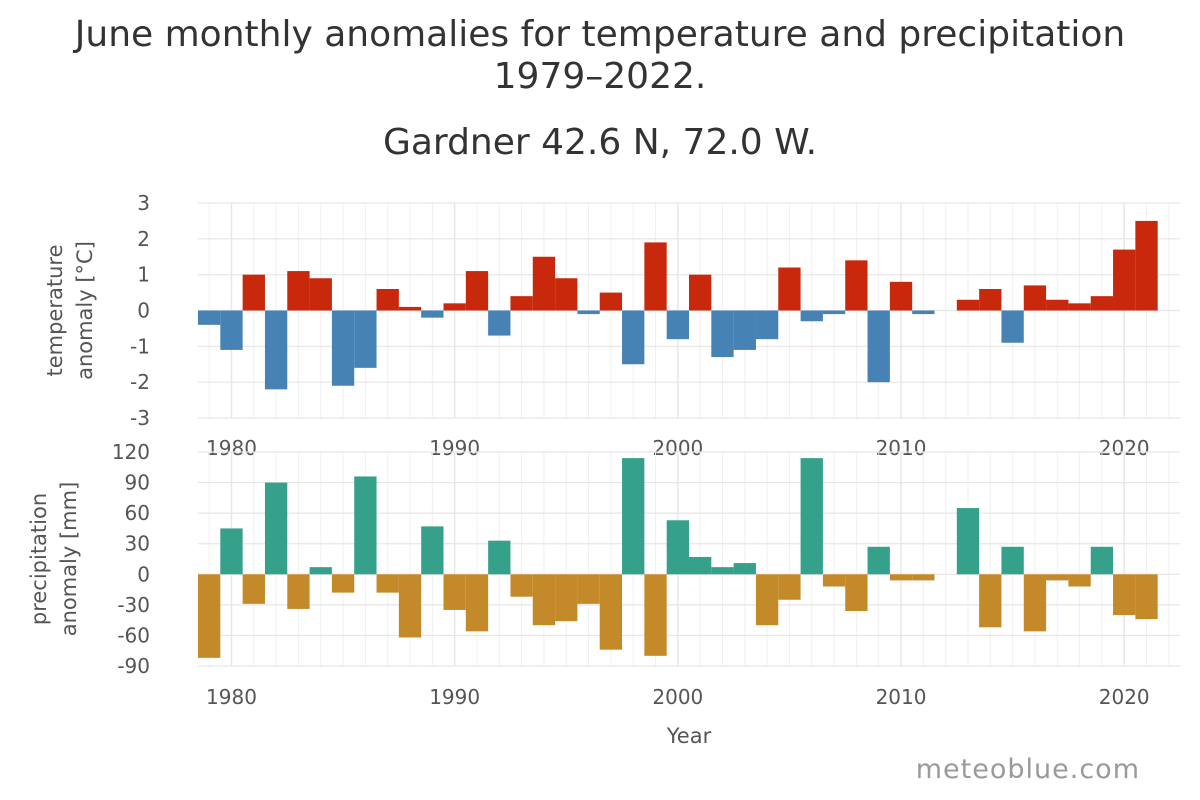 The image size is (1200, 800). What do you see at coordinates (137, 544) in the screenshot?
I see `precipitation-ytick-label: 30` at bounding box center [137, 544].